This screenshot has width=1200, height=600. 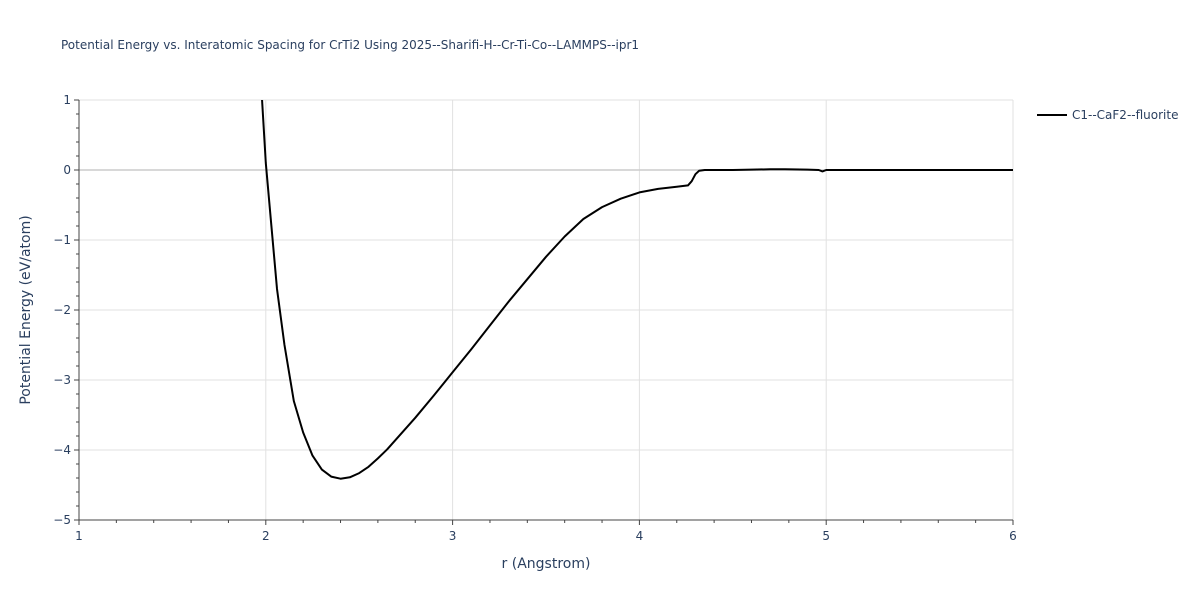 I want to click on y-tick-label: −1, so click(x=62, y=240).